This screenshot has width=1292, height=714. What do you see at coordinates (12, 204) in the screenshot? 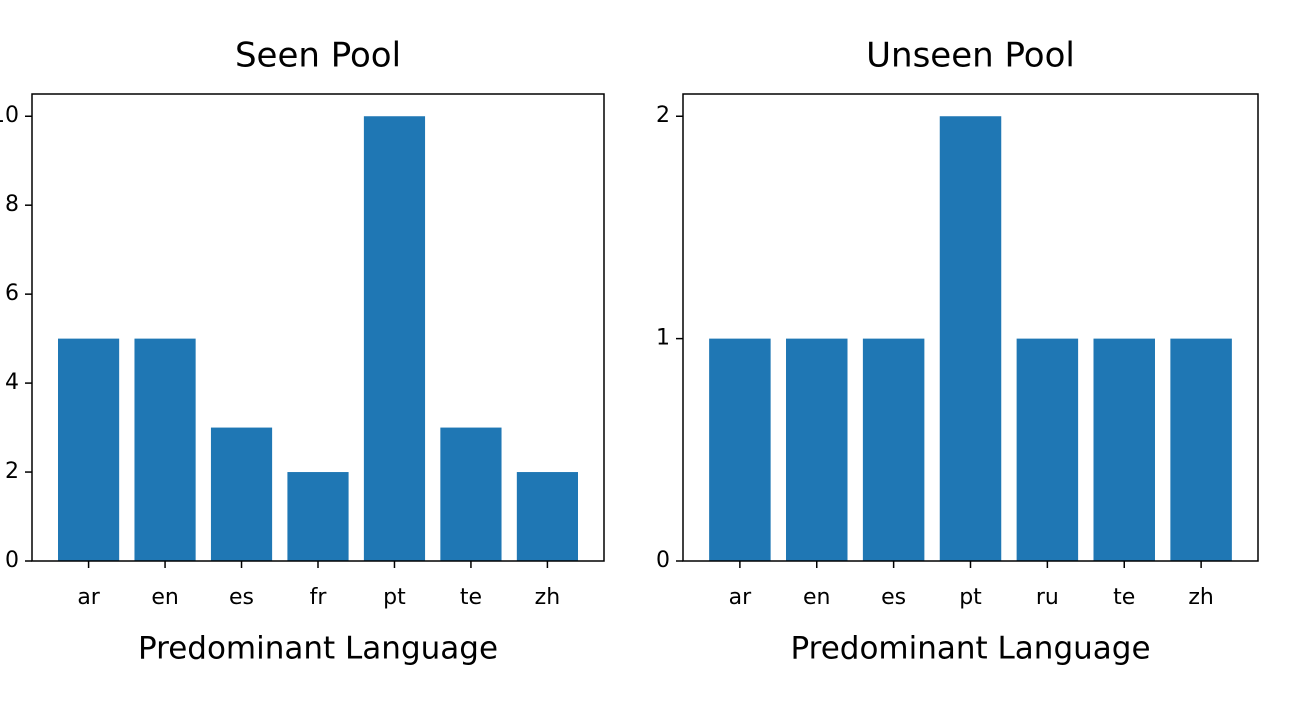
I see `y-tick-label: 8` at bounding box center [12, 204].